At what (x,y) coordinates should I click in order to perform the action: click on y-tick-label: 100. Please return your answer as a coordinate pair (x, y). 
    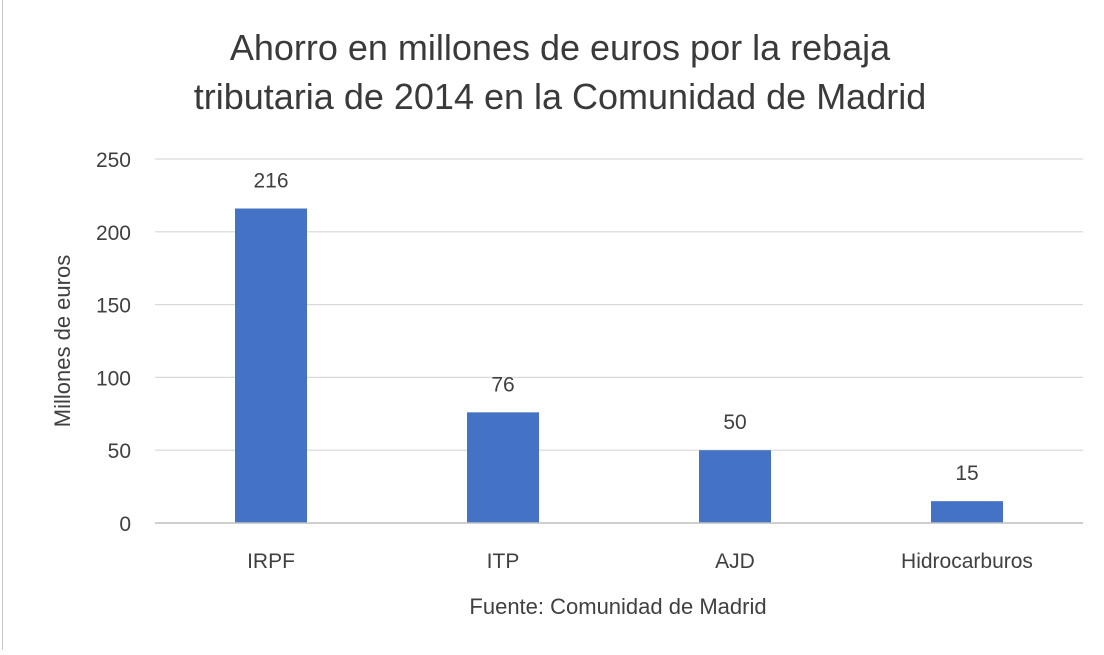
    Looking at the image, I should click on (113, 378).